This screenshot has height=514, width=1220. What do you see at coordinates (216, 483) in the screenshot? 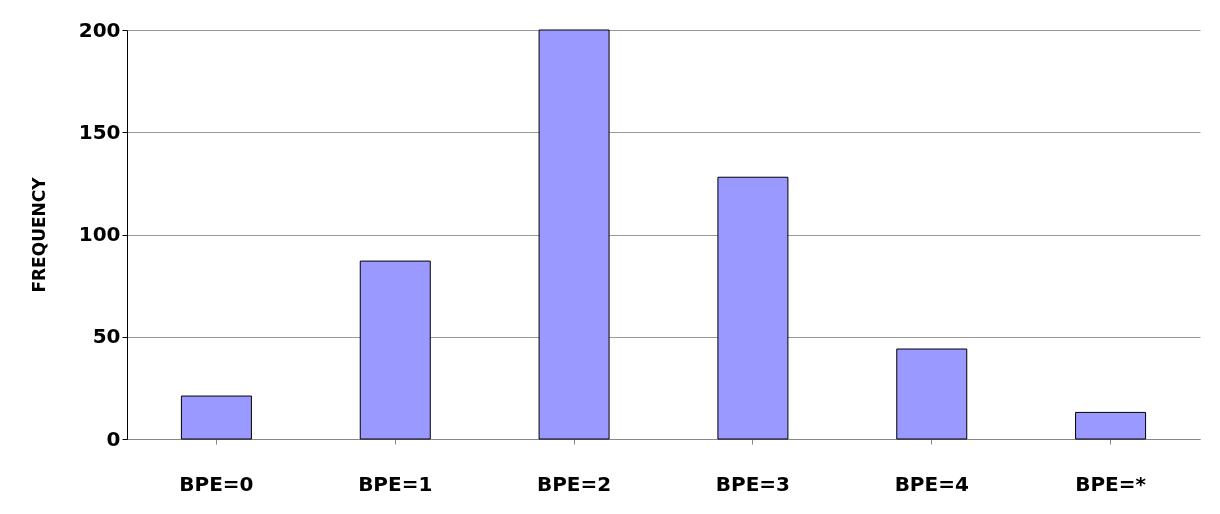
I see `x-tick-label: BPE=0` at bounding box center [216, 483].